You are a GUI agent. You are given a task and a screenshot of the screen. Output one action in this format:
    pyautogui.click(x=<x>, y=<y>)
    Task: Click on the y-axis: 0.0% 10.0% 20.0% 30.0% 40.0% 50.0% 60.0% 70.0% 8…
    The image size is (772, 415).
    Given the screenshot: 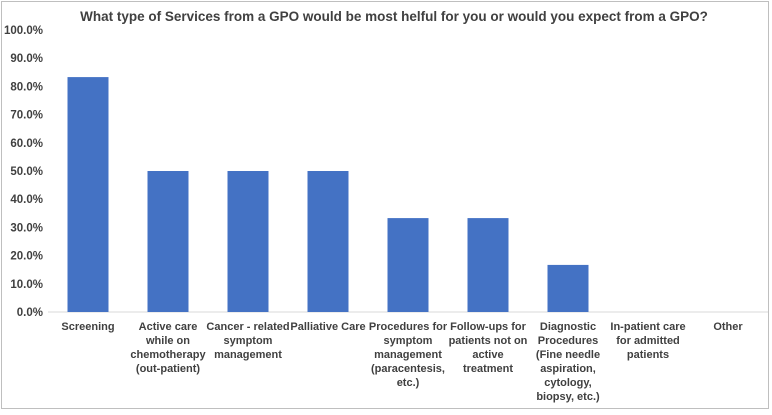 What is the action you would take?
    pyautogui.click(x=23, y=172)
    